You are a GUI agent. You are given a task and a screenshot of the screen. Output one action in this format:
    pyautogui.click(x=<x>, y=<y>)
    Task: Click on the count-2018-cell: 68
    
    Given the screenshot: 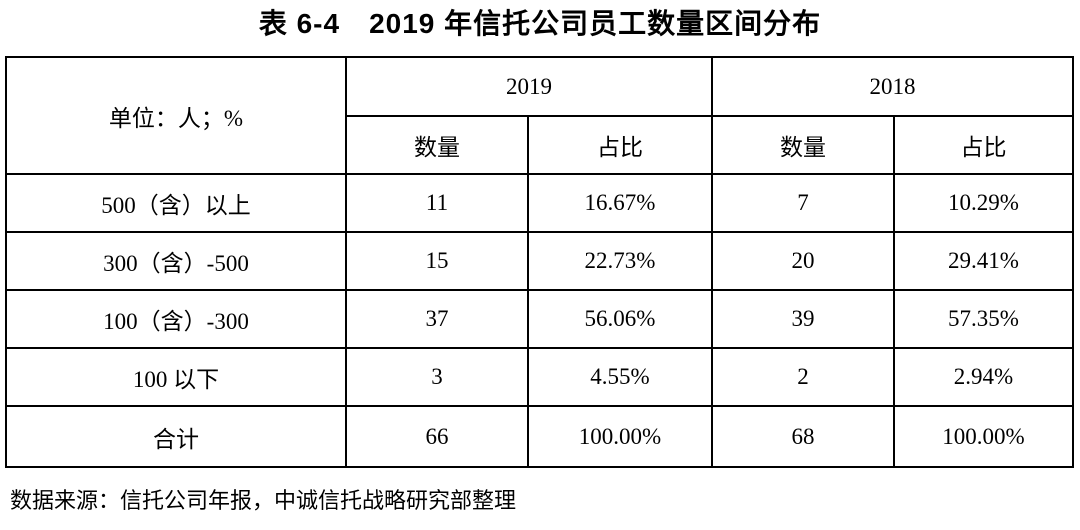 What is the action you would take?
    pyautogui.click(x=803, y=436)
    